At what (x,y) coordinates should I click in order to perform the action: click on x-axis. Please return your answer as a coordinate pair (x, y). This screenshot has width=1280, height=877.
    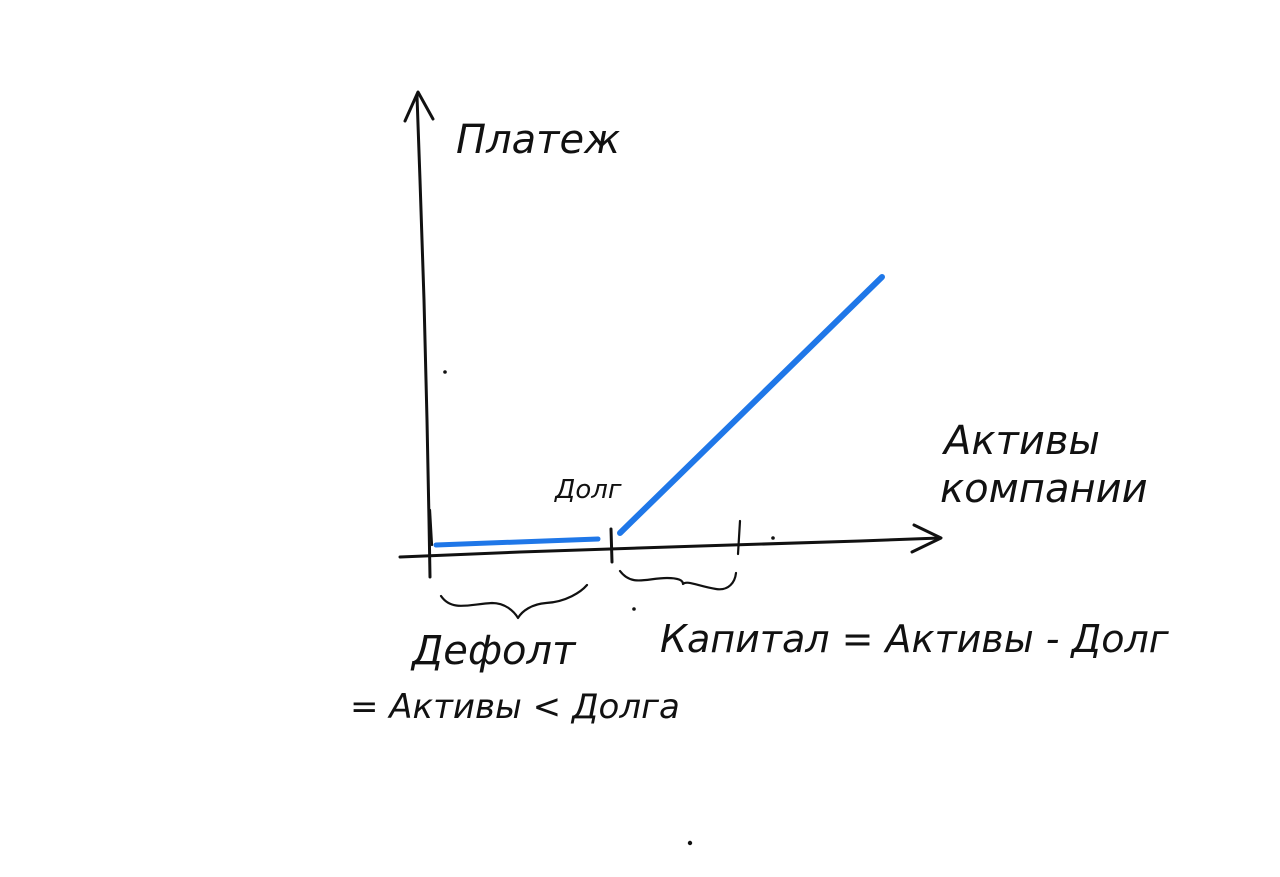
    Looking at the image, I should click on (670, 541).